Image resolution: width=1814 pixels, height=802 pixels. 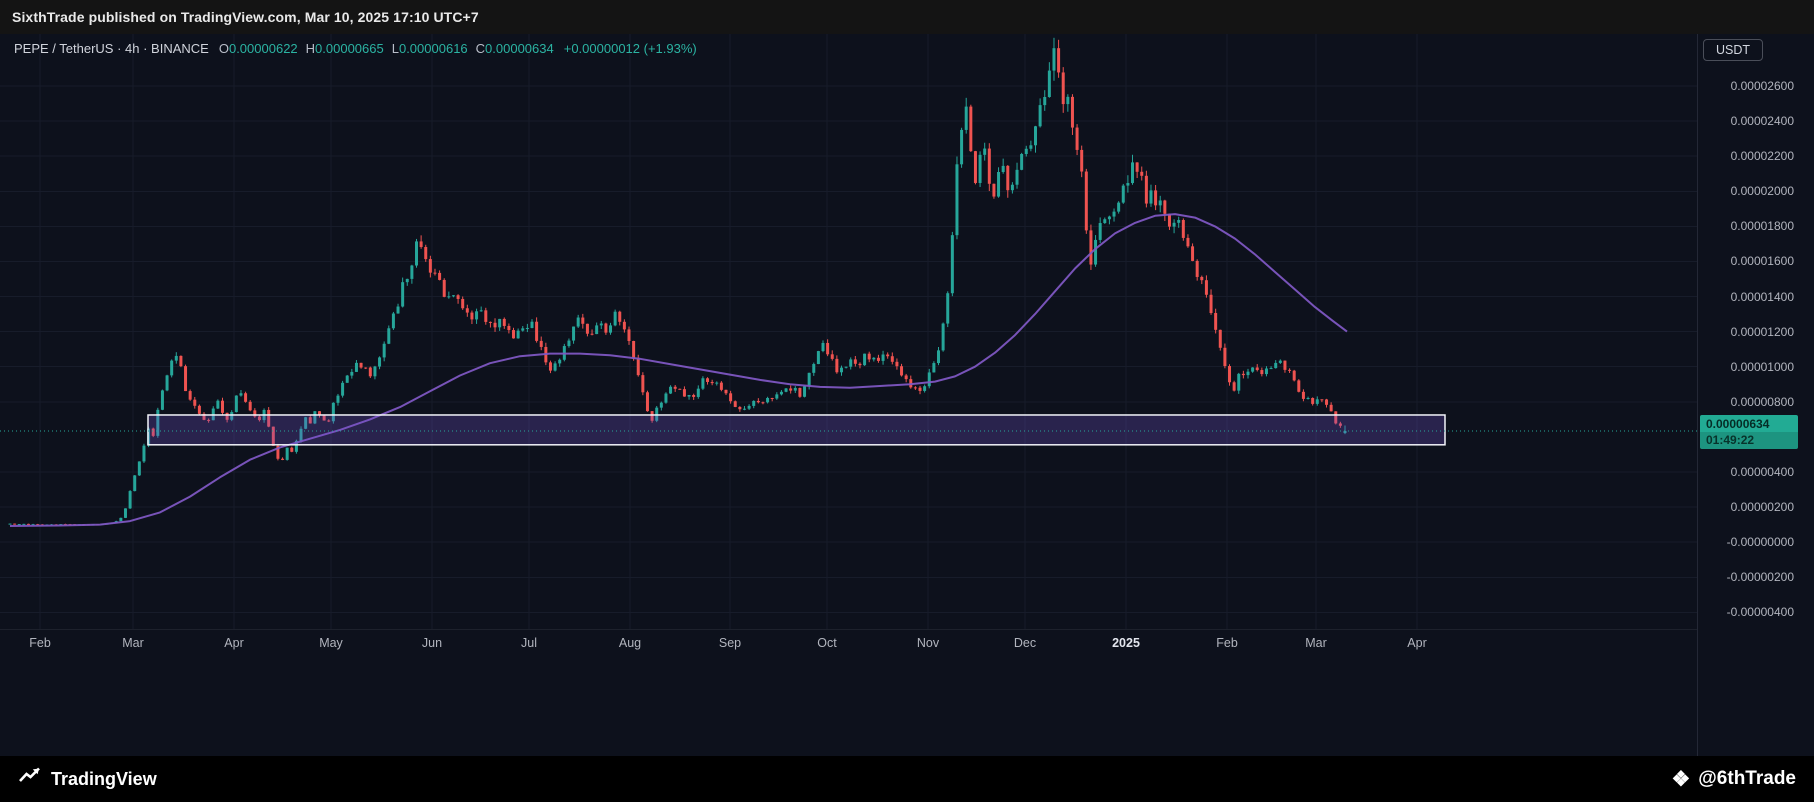 What do you see at coordinates (1762, 121) in the screenshot?
I see `price-tick-label: 0.00002400` at bounding box center [1762, 121].